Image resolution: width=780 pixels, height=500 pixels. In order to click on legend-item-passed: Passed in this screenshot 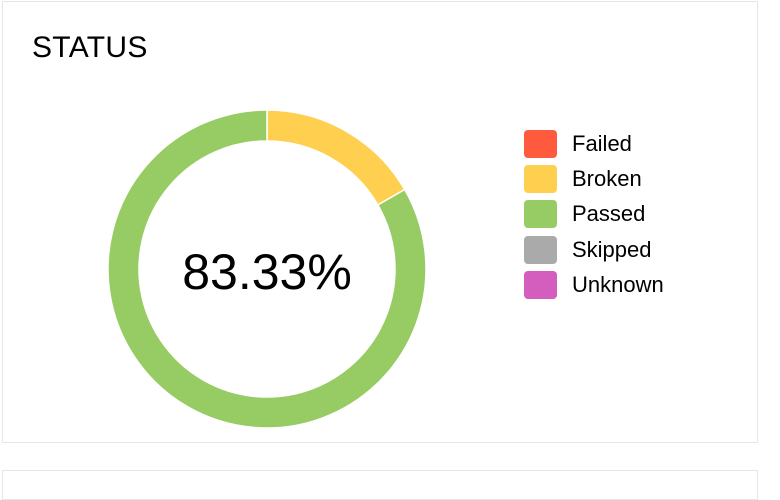, I will do `click(594, 214)`.